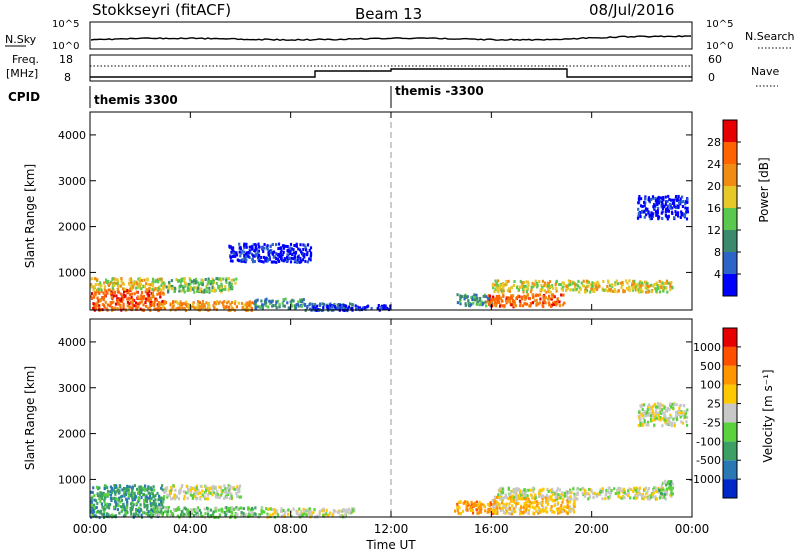 The height and width of the screenshot is (554, 800). Describe the element at coordinates (730, 263) in the screenshot. I see `power-colorbar-cell` at that location.